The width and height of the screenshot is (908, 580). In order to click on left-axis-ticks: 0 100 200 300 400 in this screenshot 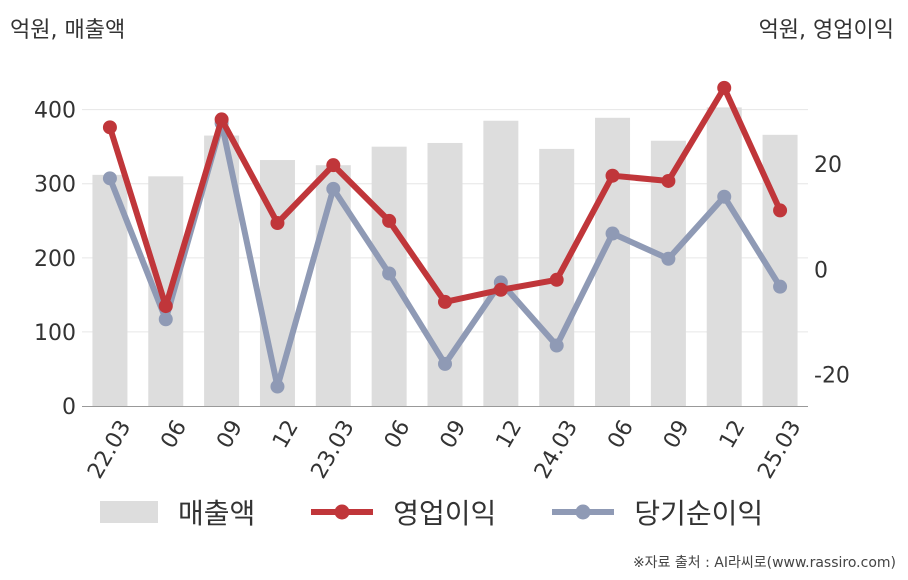, I will do `click(55, 259)`.